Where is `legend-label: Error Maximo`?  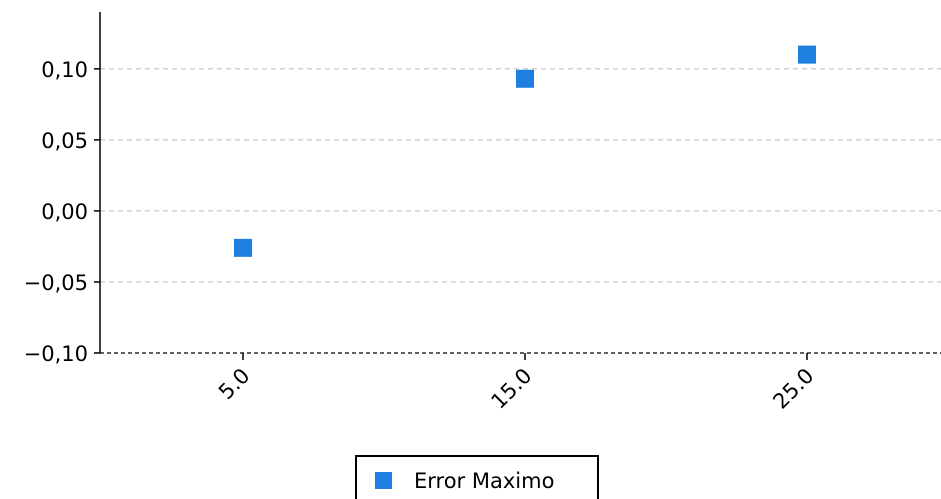 legend-label: Error Maximo is located at coordinates (484, 481).